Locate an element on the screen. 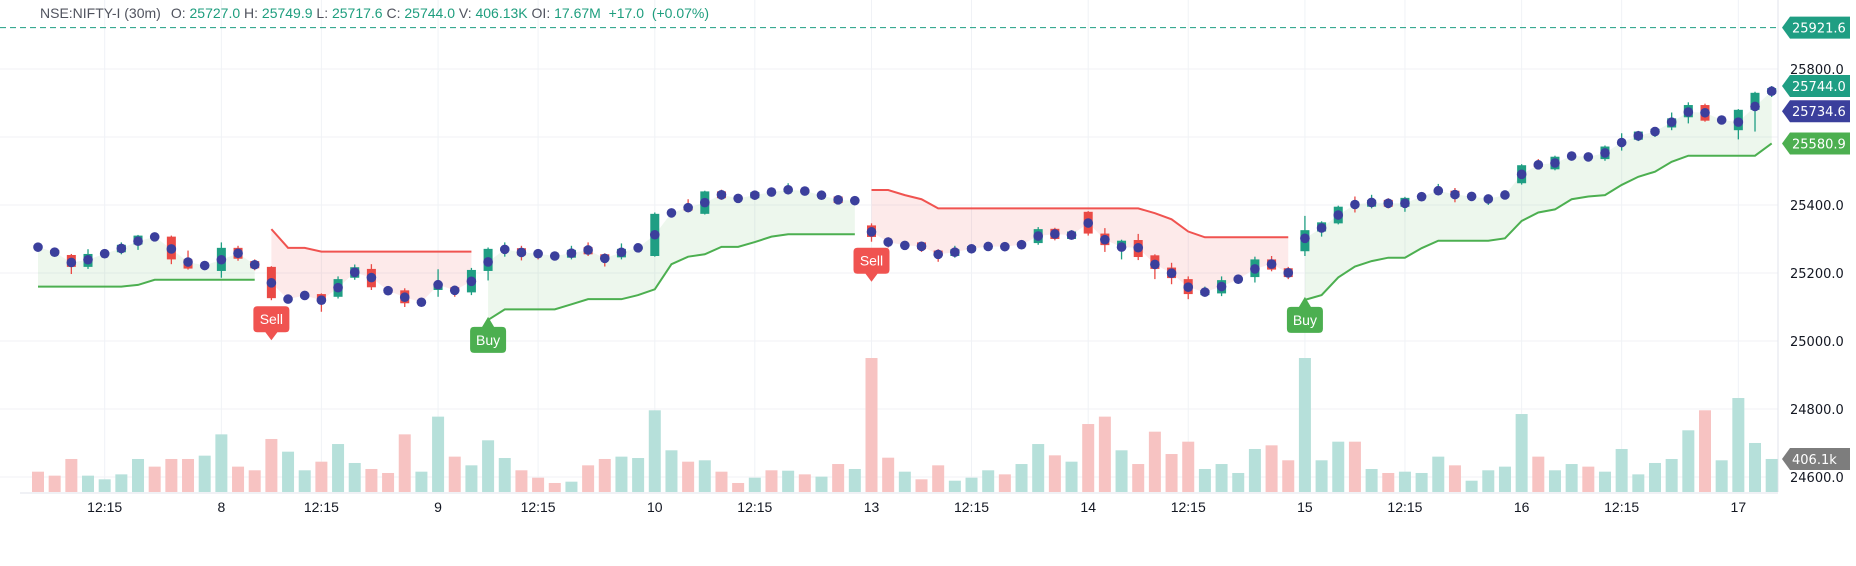 This screenshot has height=566, width=1856. time-tick-label: 12:15 is located at coordinates (538, 507).